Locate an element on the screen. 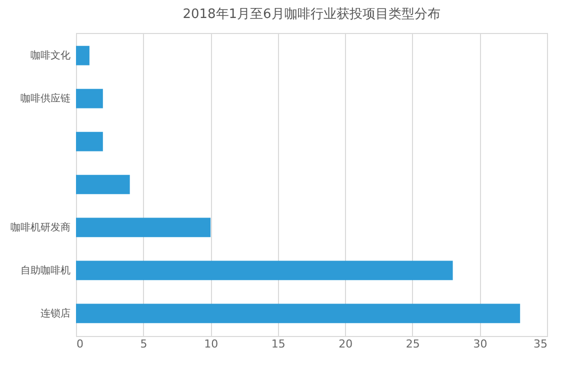 The image size is (587, 379). chart-title: 2018年1月至6月咖啡行业获投项目类型分布 is located at coordinates (311, 14).